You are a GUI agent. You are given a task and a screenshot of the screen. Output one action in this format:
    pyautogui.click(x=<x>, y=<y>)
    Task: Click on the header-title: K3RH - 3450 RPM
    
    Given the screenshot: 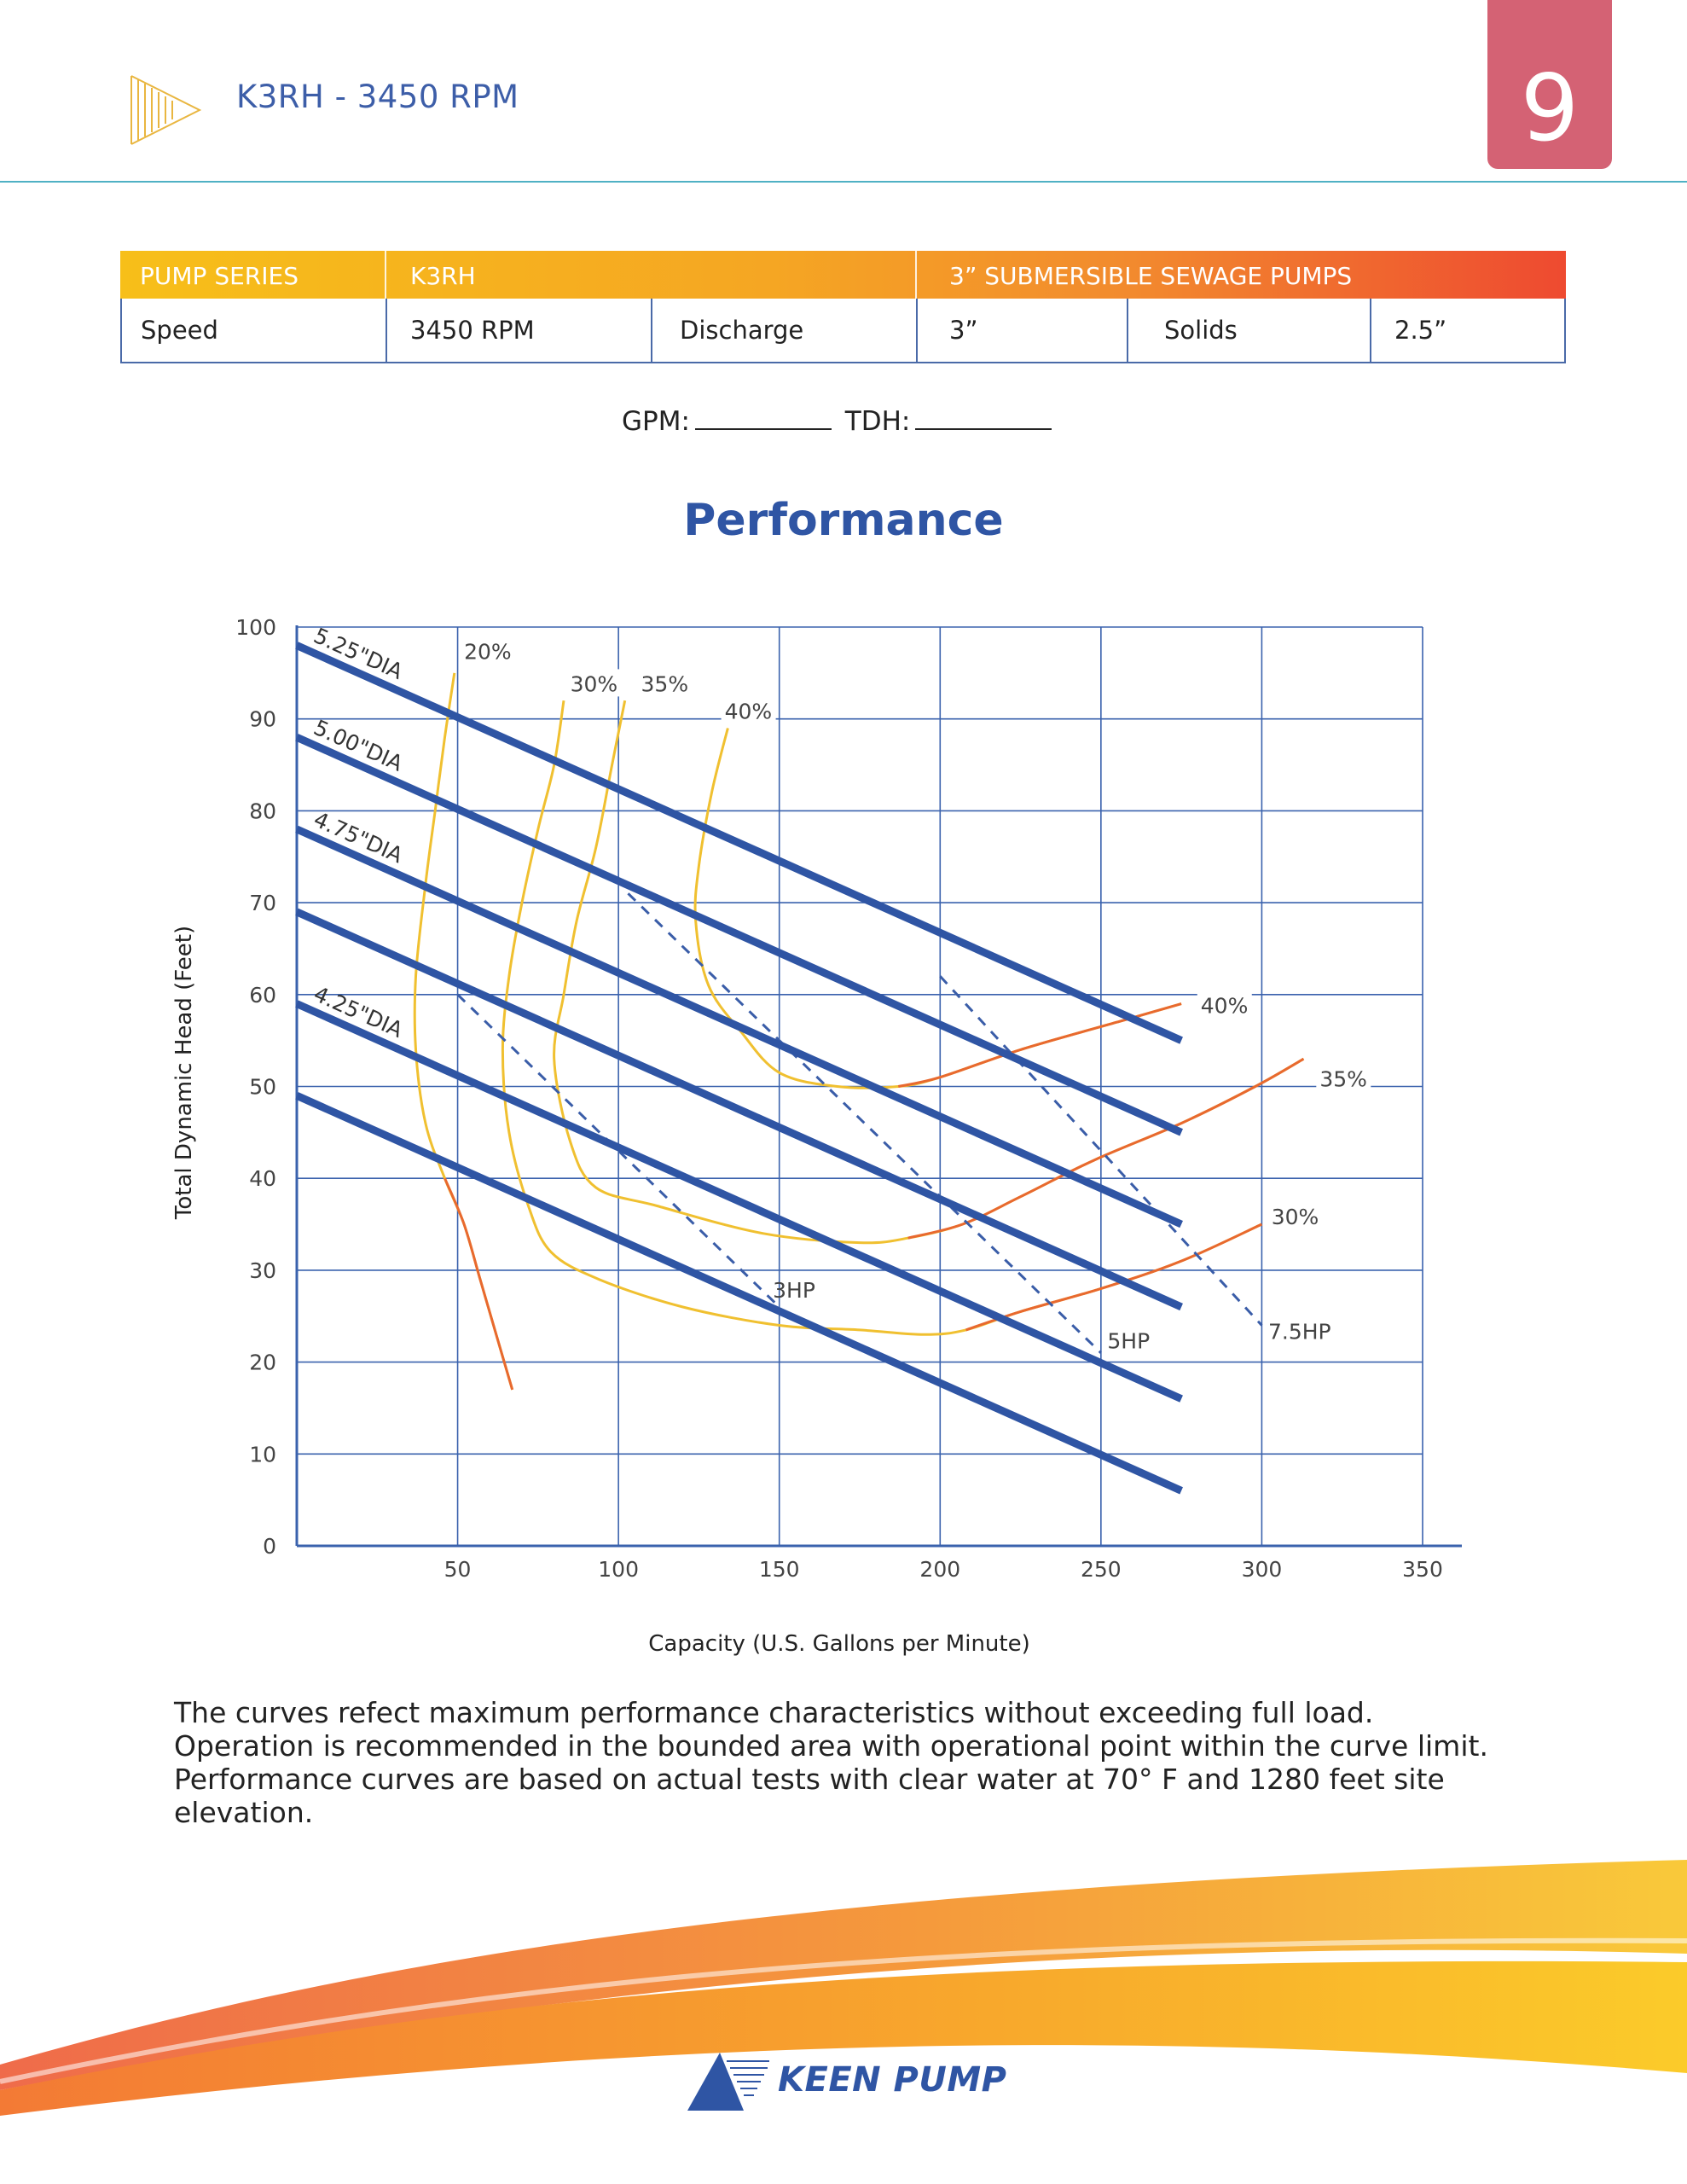 What is the action you would take?
    pyautogui.click(x=378, y=97)
    